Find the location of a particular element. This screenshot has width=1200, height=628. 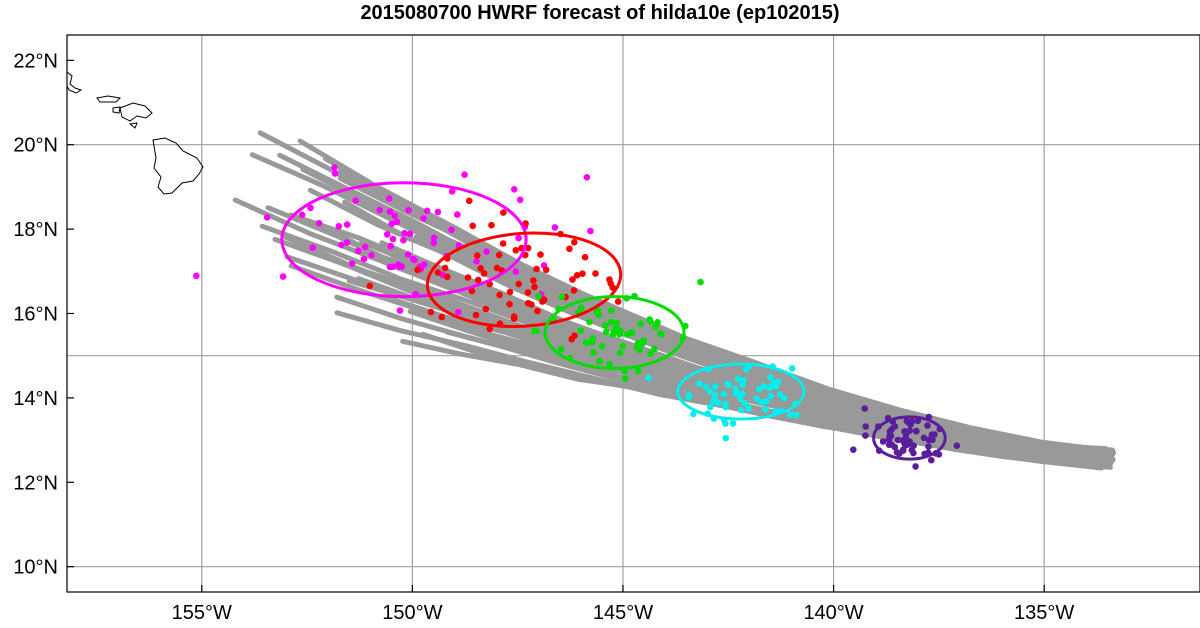

coastline-oahu is located at coordinates (75, 82).